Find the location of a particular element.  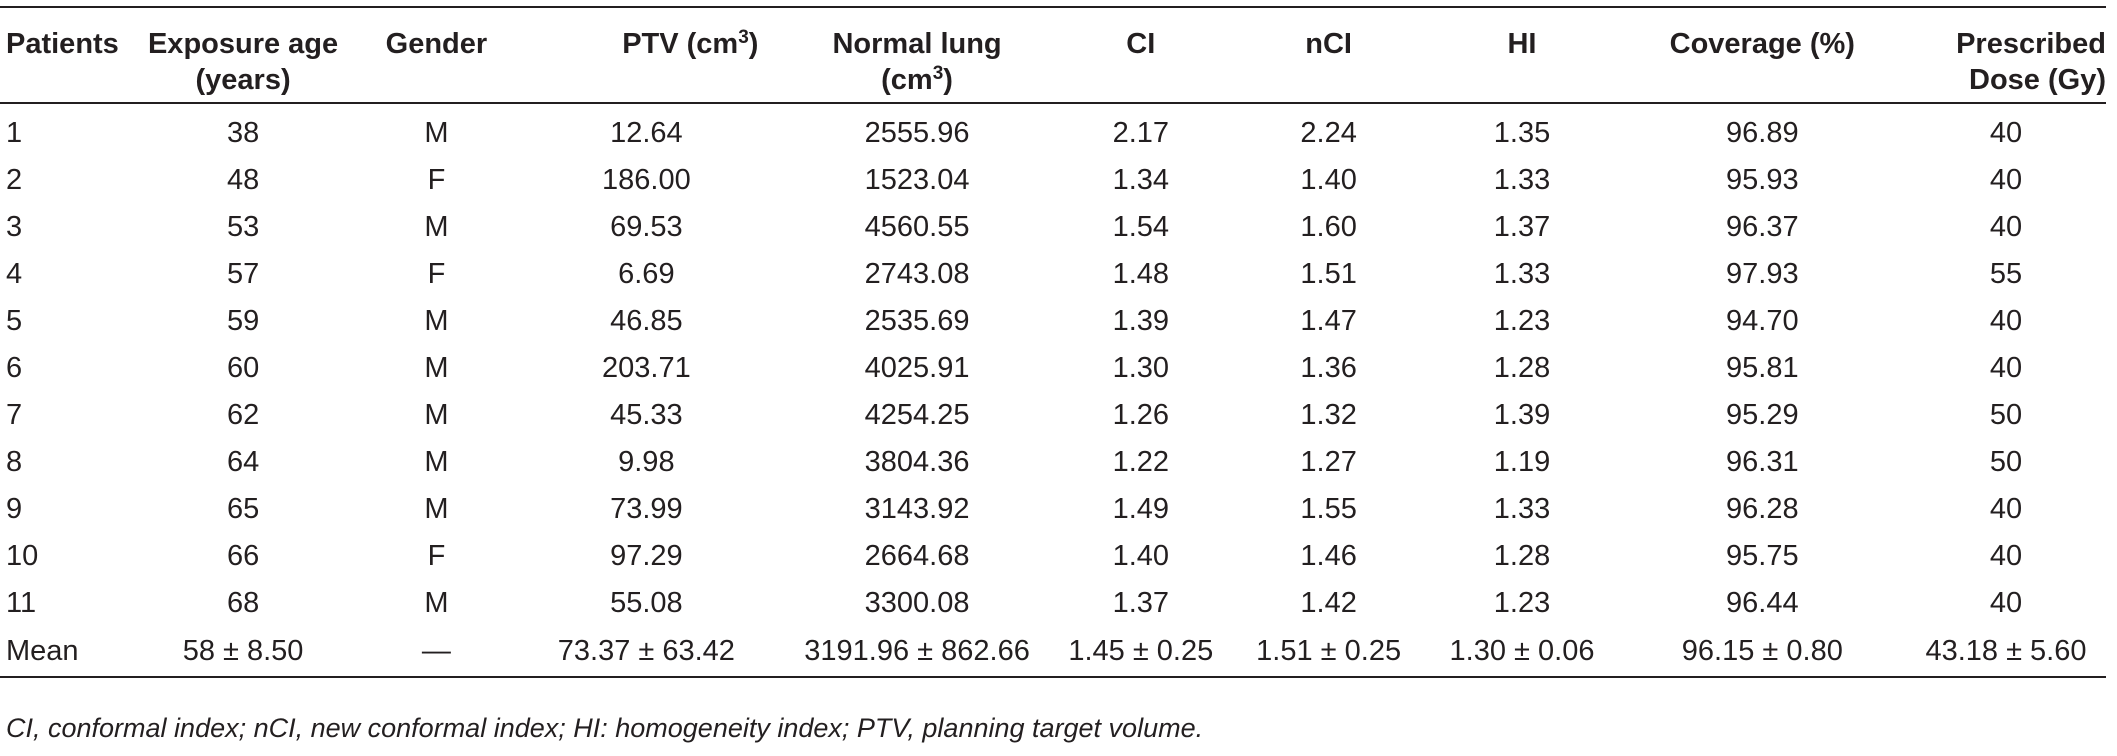

cell-coverage: 96.31 is located at coordinates (1762, 462).